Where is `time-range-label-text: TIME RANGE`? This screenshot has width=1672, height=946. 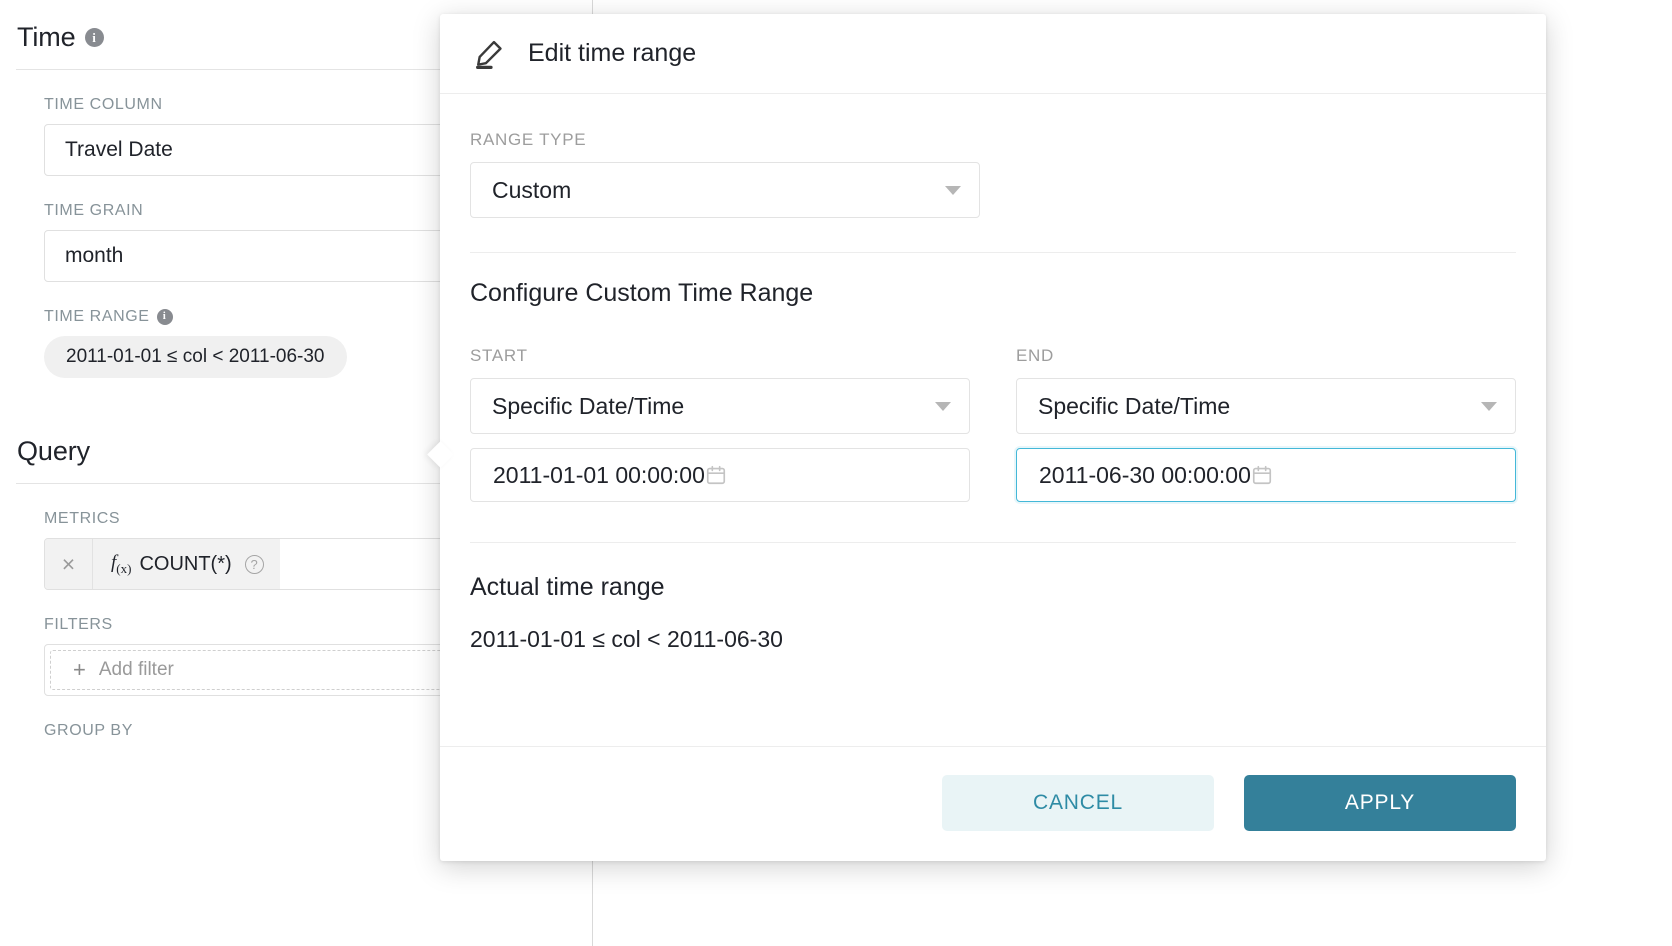
time-range-label-text: TIME RANGE is located at coordinates (97, 316).